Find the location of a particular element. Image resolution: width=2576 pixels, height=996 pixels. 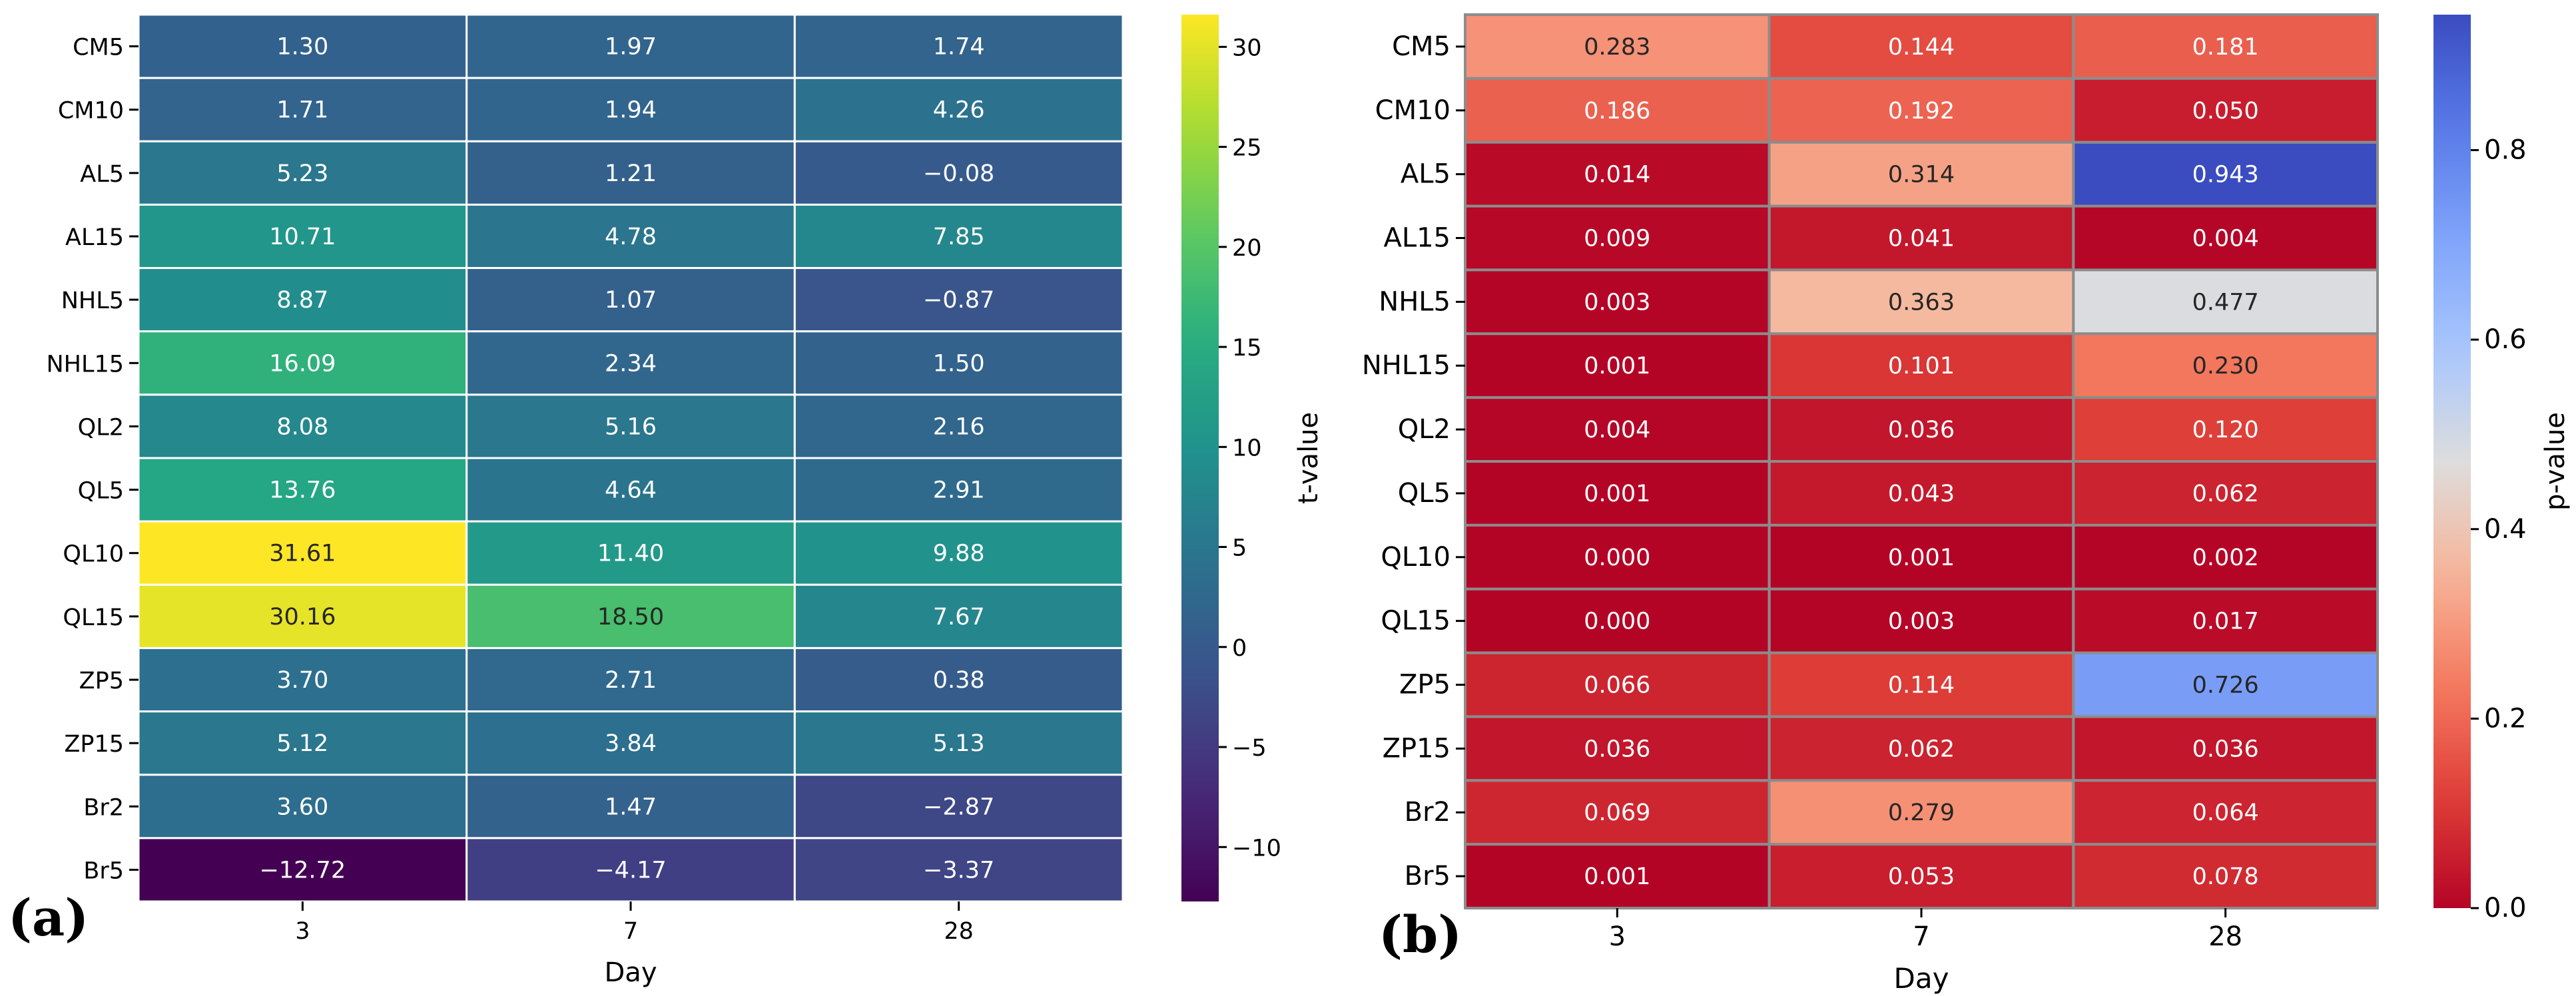

cell-value-label: 0.114 is located at coordinates (1921, 685).